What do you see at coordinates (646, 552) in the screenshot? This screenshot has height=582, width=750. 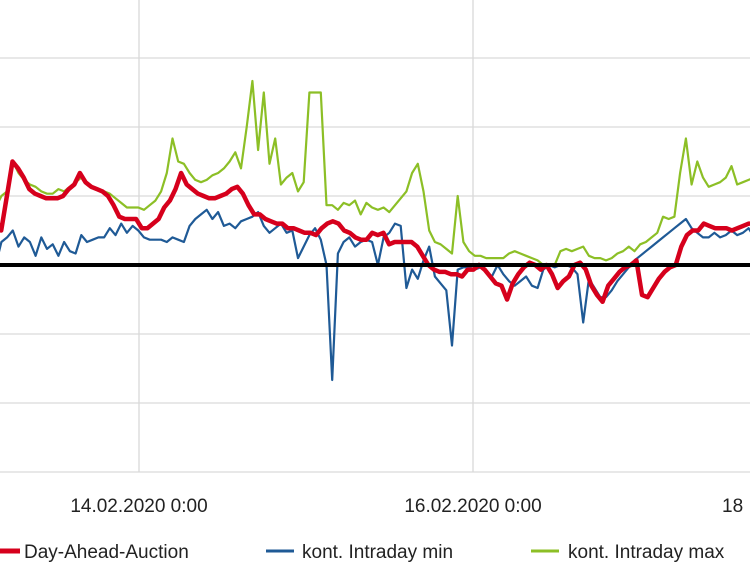 I see `legend-label-intraday-max: kont. Intraday max` at bounding box center [646, 552].